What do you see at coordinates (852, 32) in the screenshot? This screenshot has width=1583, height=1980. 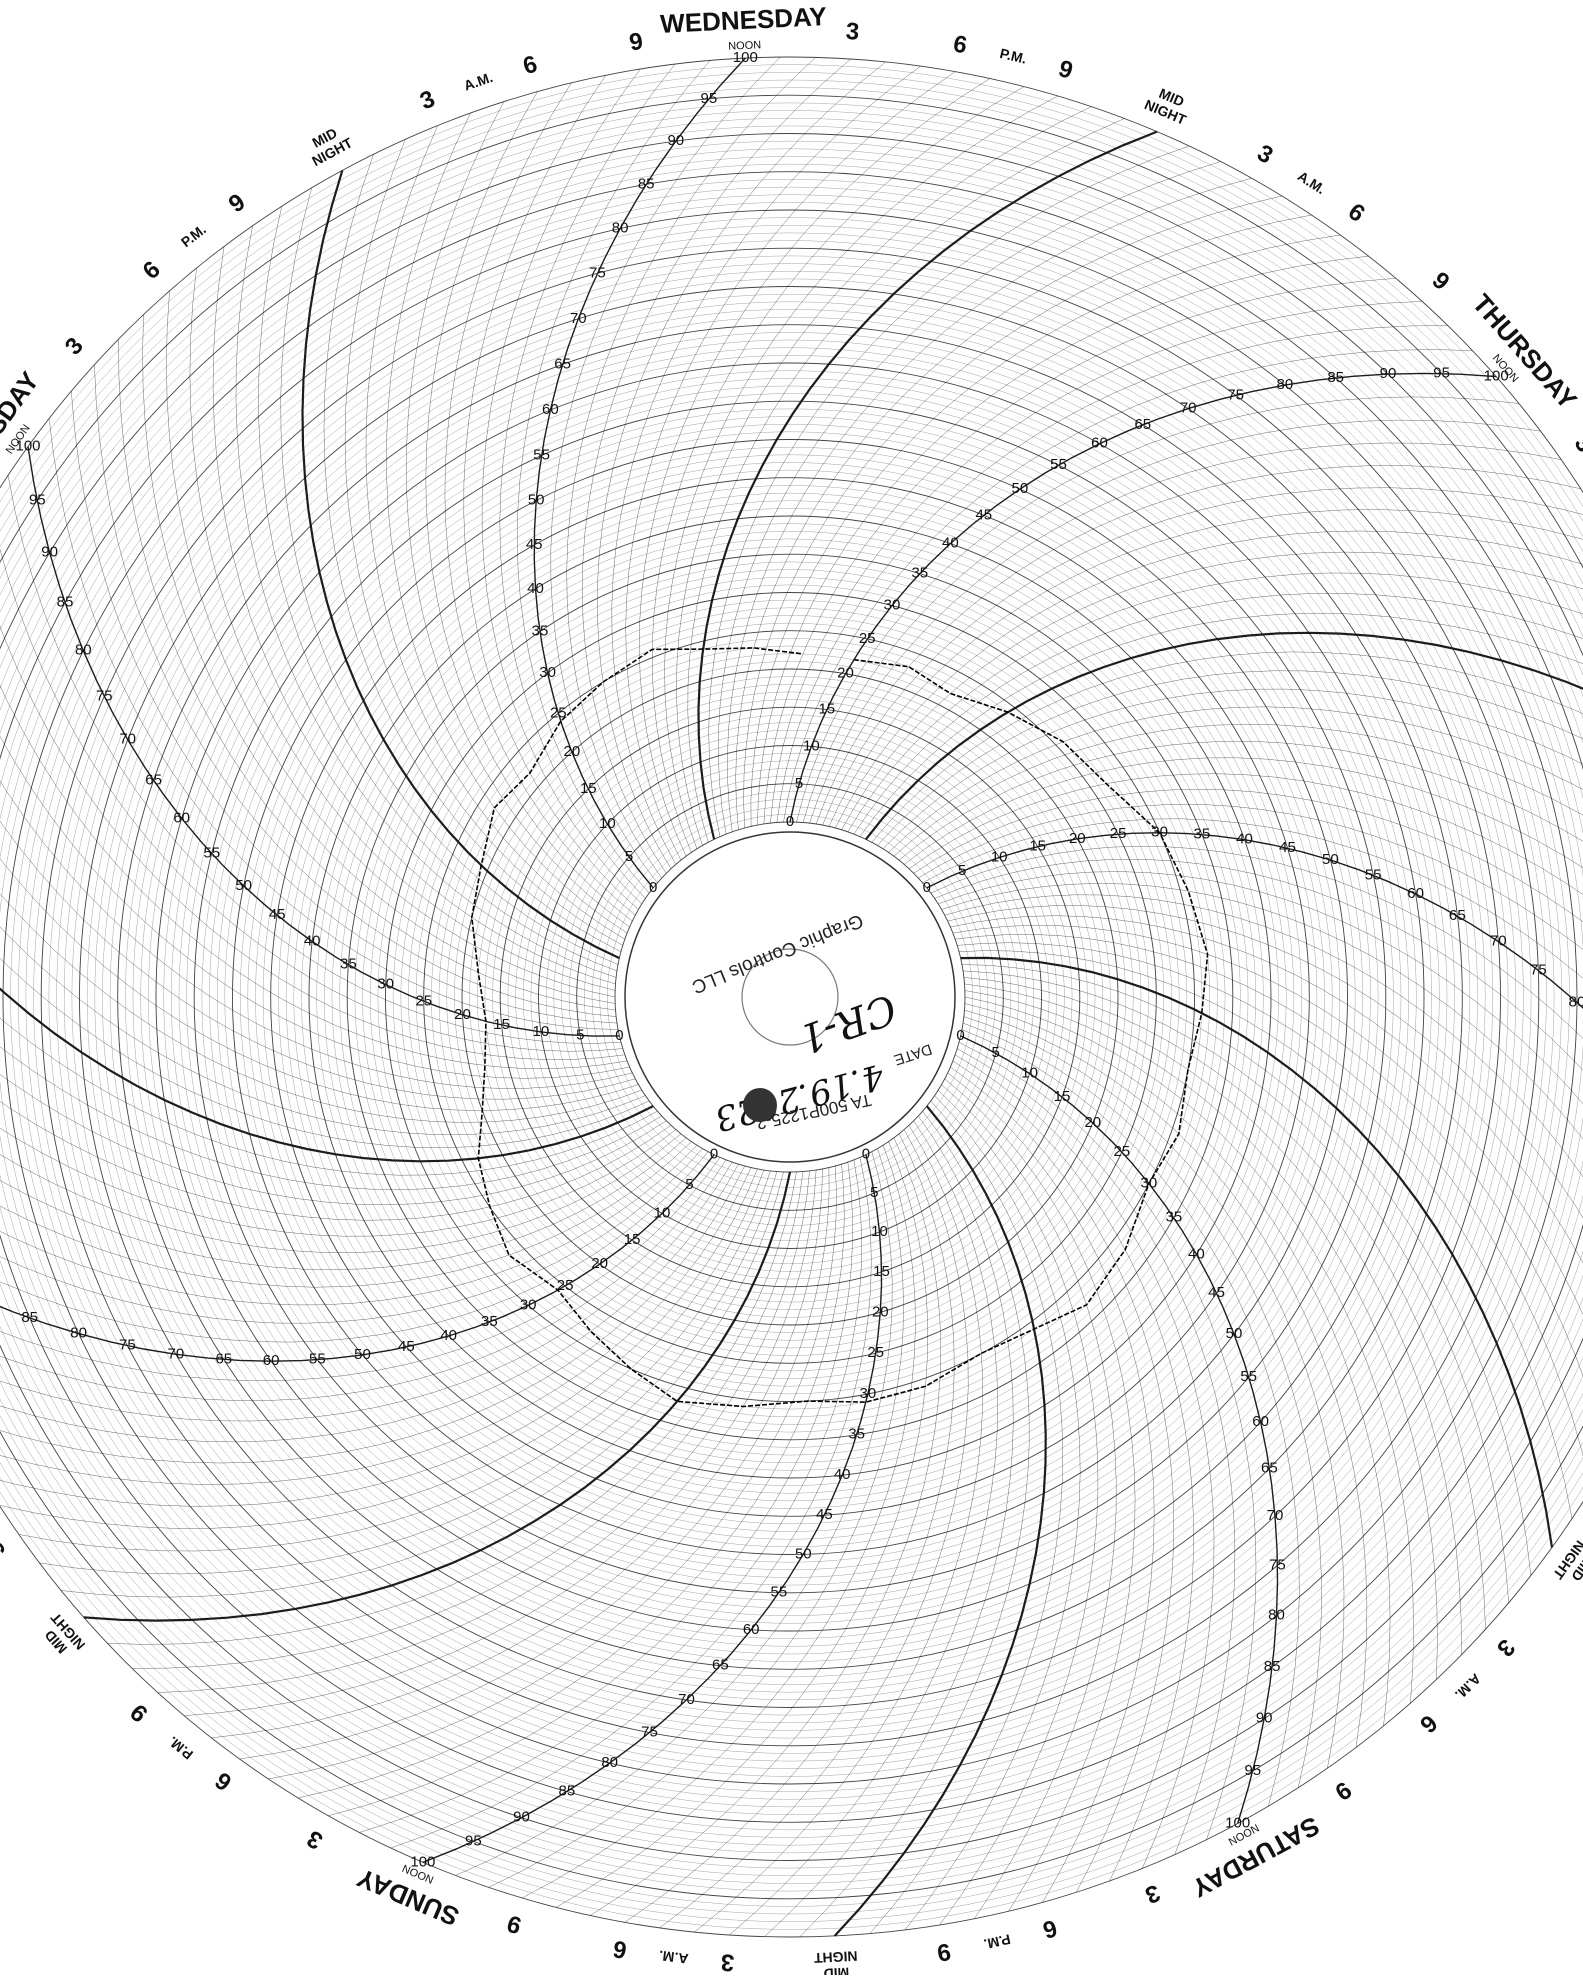 I see `hour-label: 3` at bounding box center [852, 32].